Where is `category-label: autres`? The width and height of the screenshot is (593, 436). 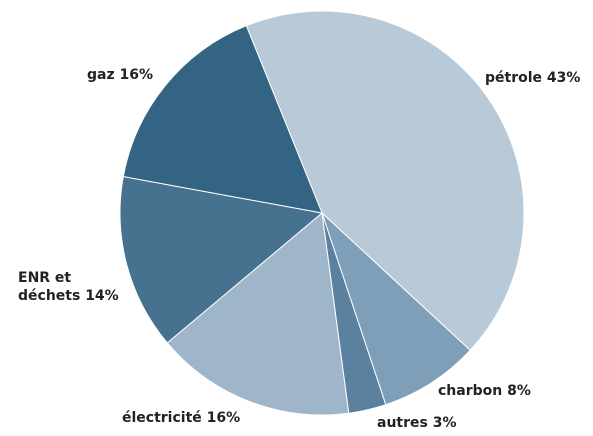
category-label: autres is located at coordinates (402, 423).